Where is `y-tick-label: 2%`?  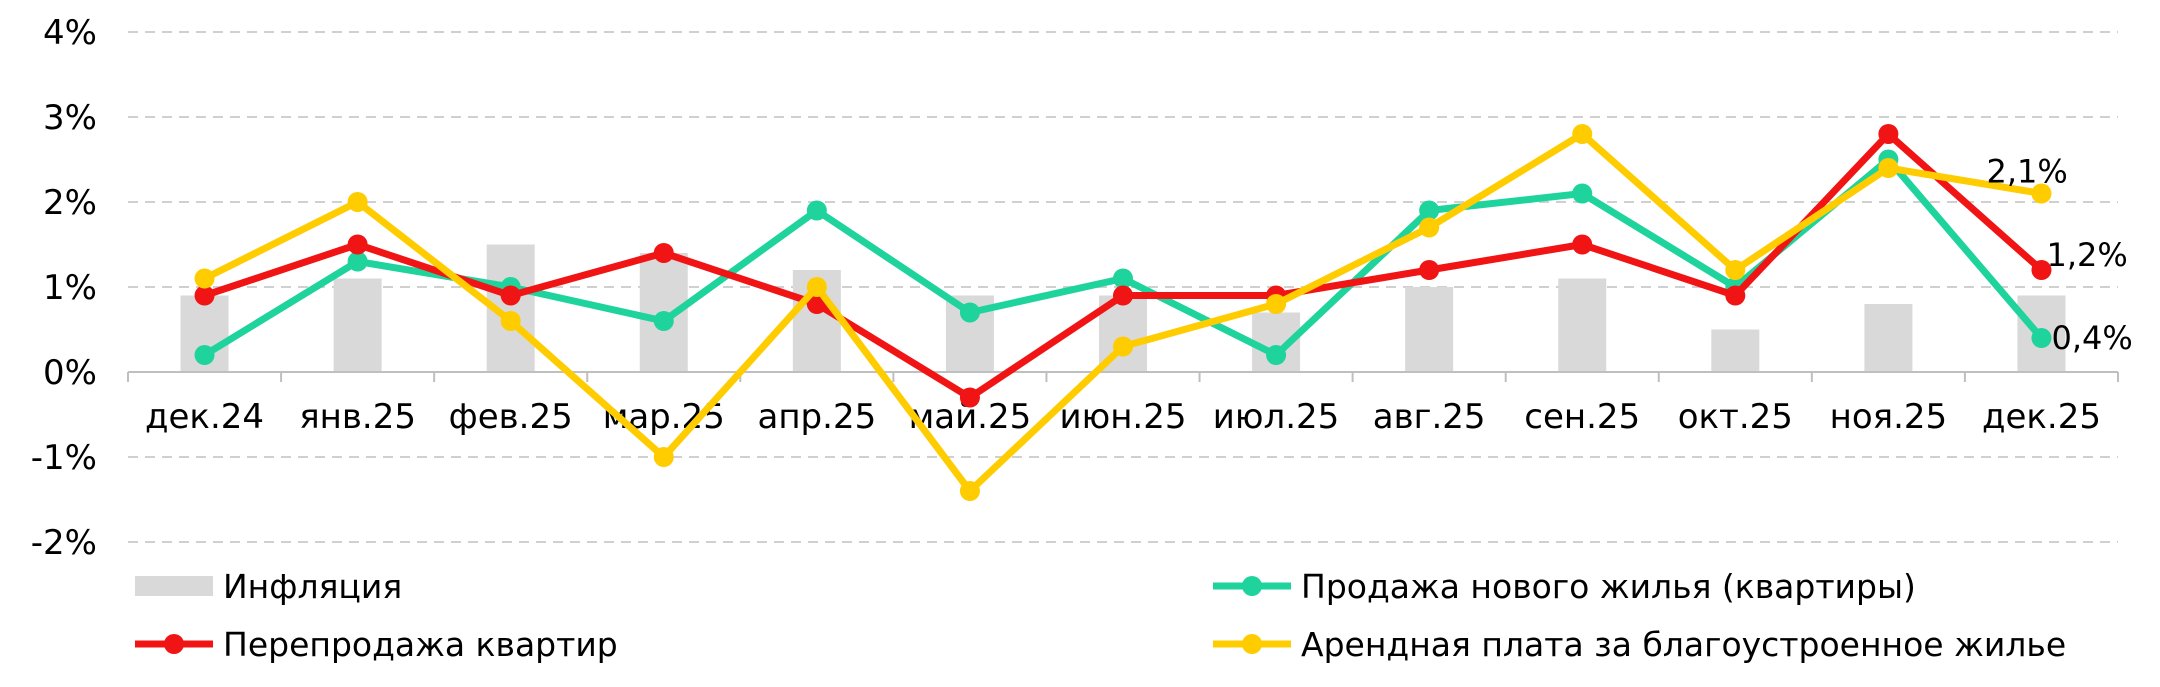 y-tick-label: 2% is located at coordinates (70, 203).